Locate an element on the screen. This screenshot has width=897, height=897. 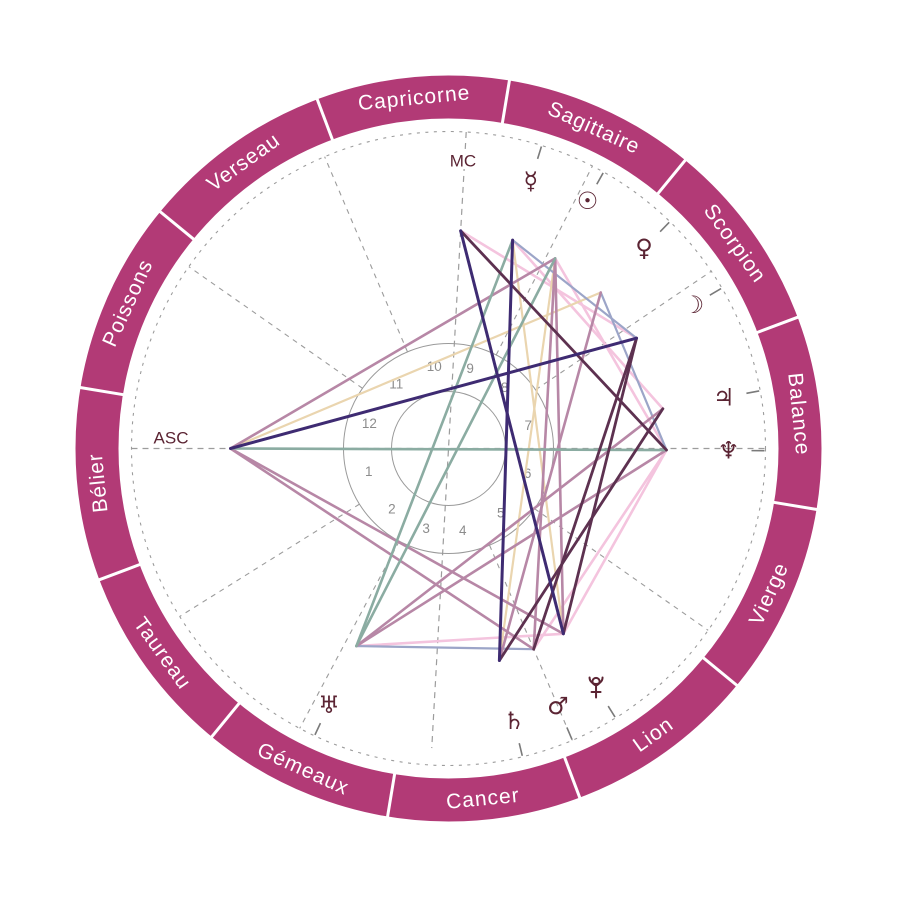
house-number-6: 6 is located at coordinates (528, 473).